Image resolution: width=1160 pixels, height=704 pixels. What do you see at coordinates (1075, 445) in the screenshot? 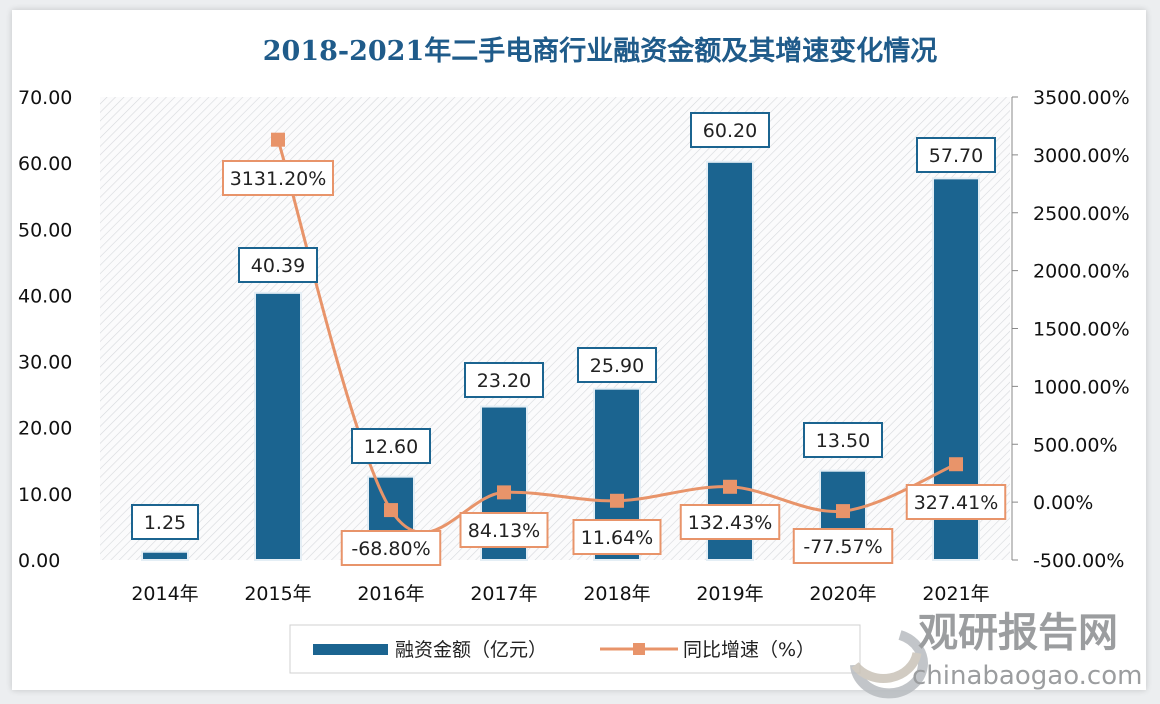
I see `y-right-tick: 500.00%` at bounding box center [1075, 445].